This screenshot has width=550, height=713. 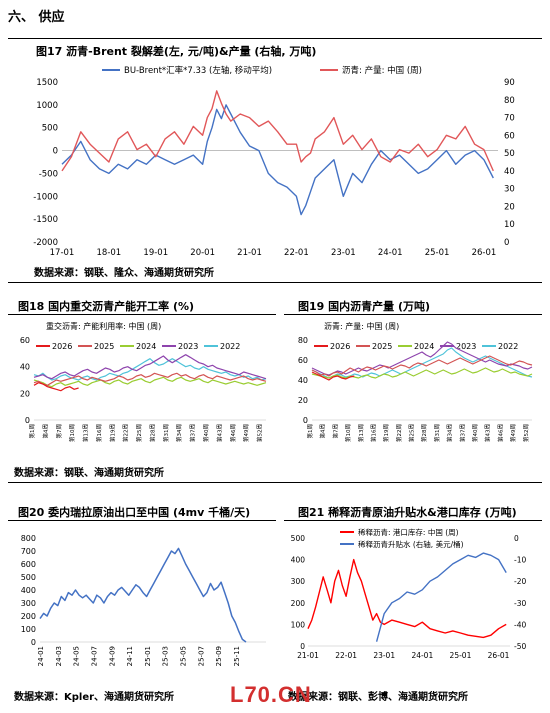 What do you see at coordinates (94, 656) in the screenshot?
I see `x-tick-label: 24-07` at bounding box center [94, 656].